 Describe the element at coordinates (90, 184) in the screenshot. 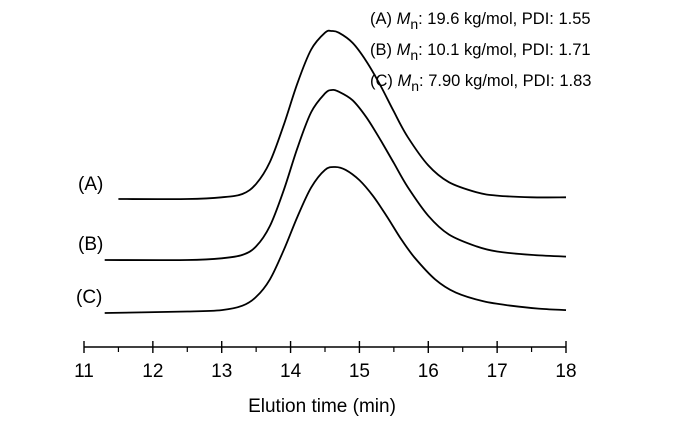

I see `curve-label-a: (A)` at that location.